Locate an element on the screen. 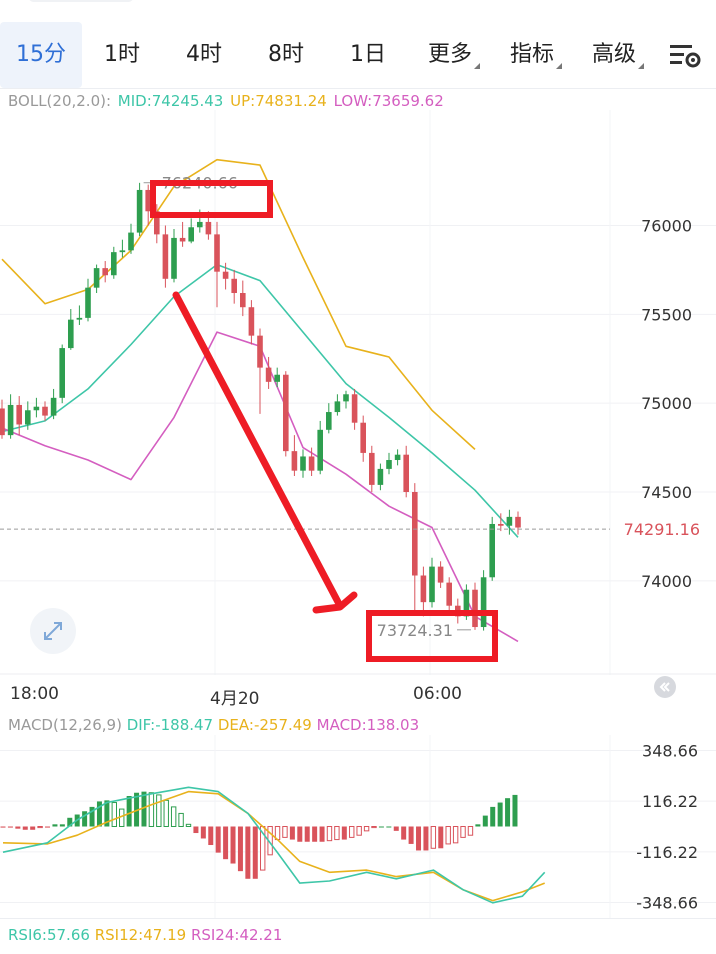  tab-indicators: 指标 is located at coordinates (536, 55).